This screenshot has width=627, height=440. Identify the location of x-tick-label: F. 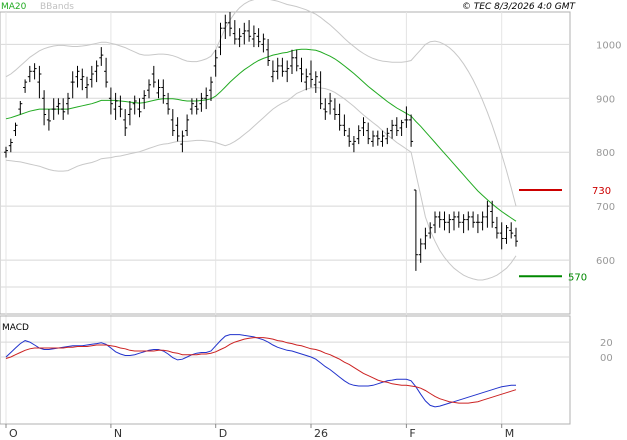
(412, 433).